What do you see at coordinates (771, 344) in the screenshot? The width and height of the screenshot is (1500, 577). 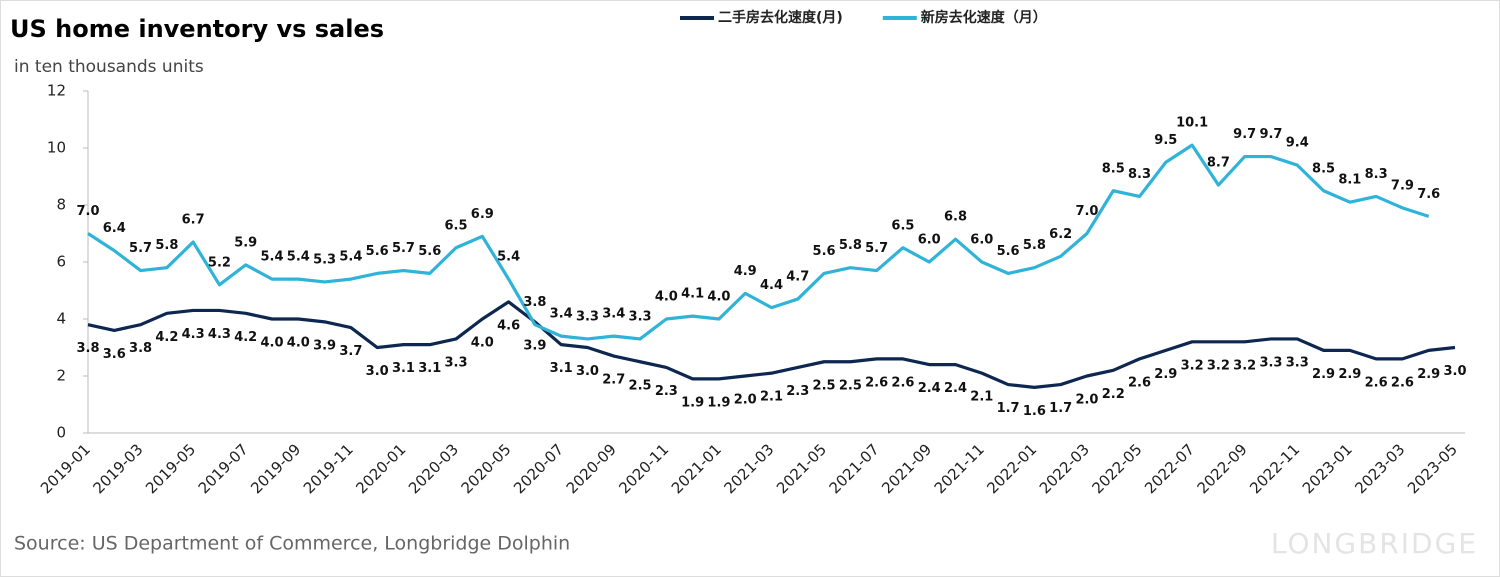 I see `series-line` at bounding box center [771, 344].